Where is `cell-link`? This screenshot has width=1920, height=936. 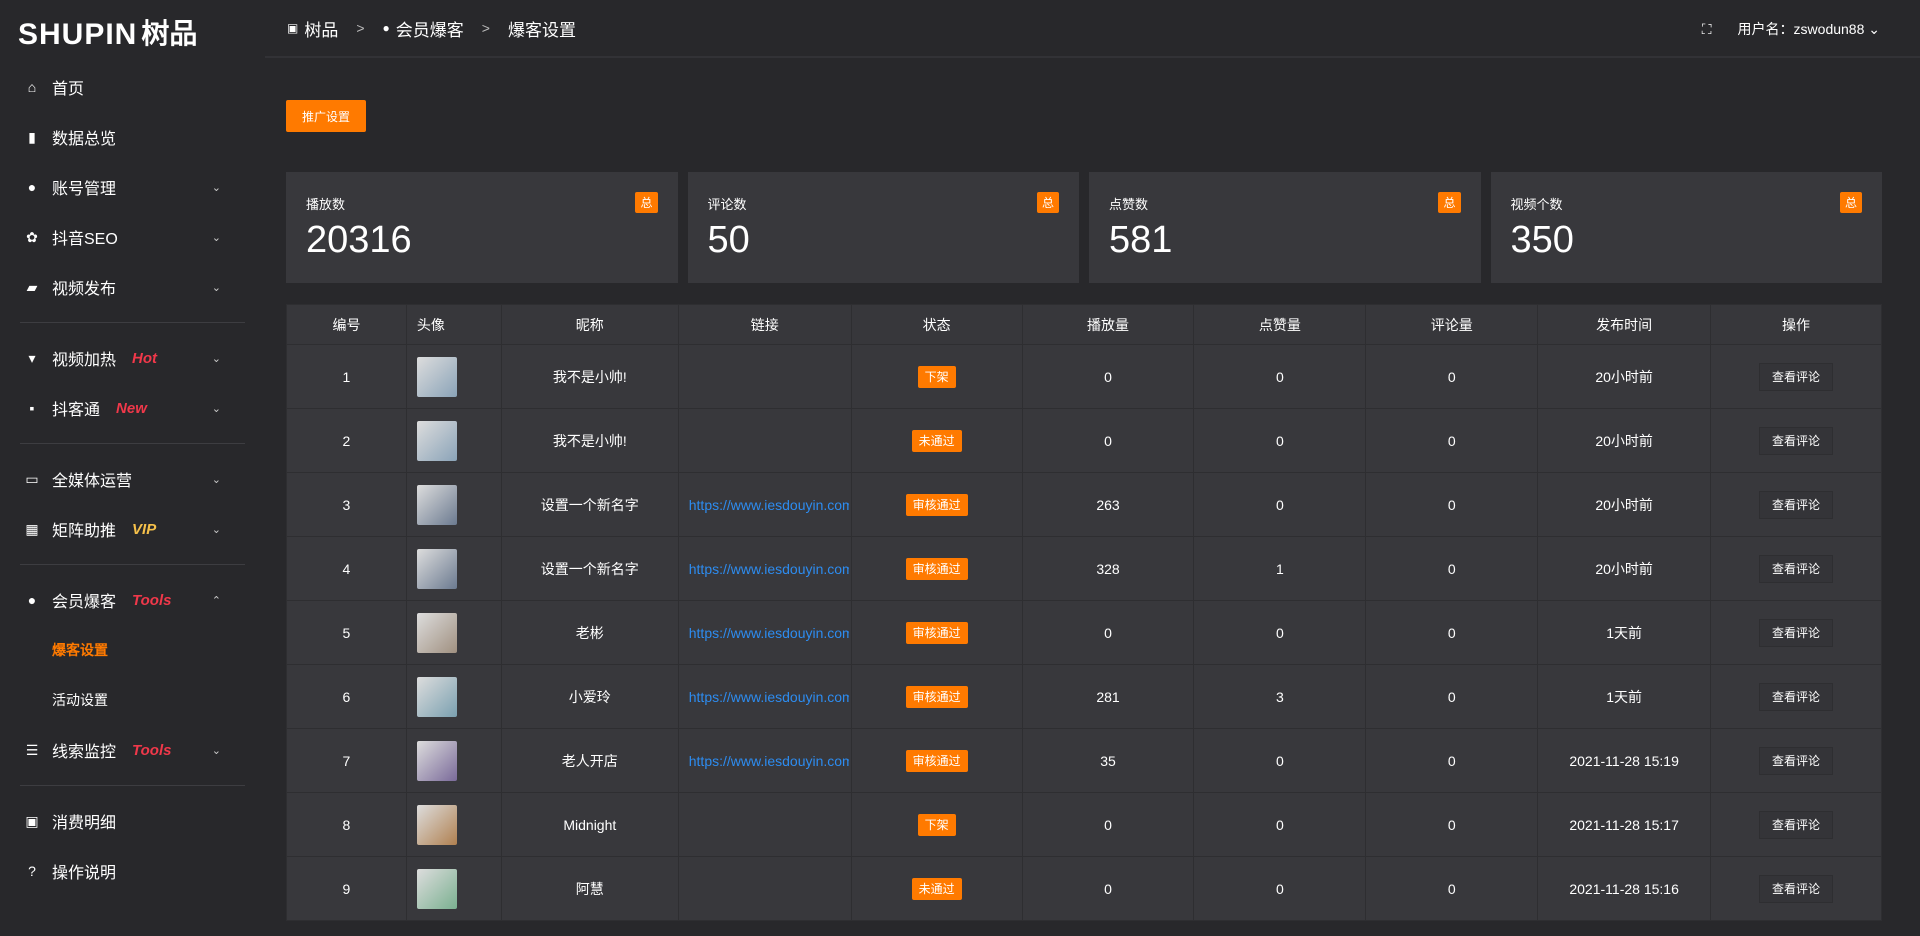 cell-link is located at coordinates (764, 888).